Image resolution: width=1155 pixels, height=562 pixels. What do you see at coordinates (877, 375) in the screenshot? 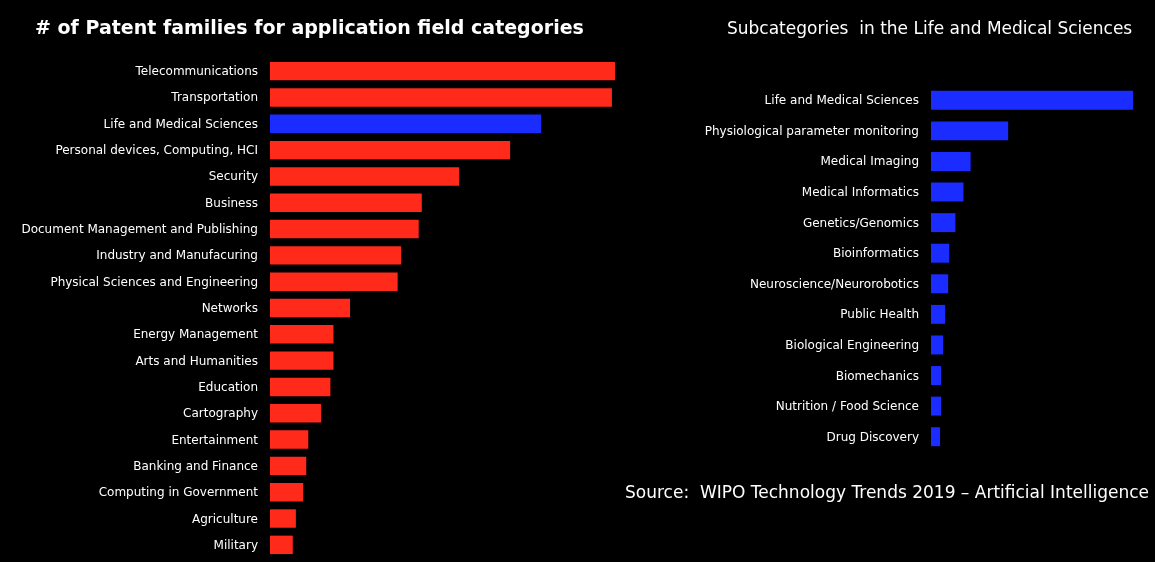
I see `y-tick-label: Biomechanics` at bounding box center [877, 375].